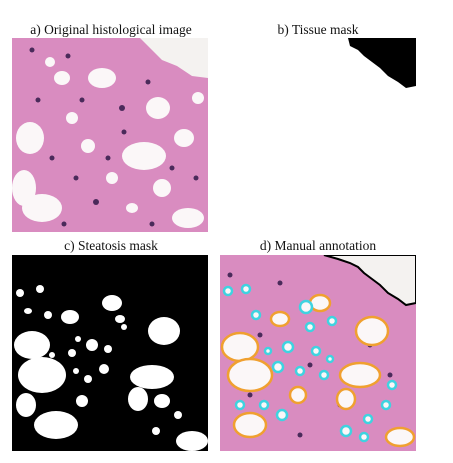  I want to click on small-vacuole-annotations, so click(310, 363).